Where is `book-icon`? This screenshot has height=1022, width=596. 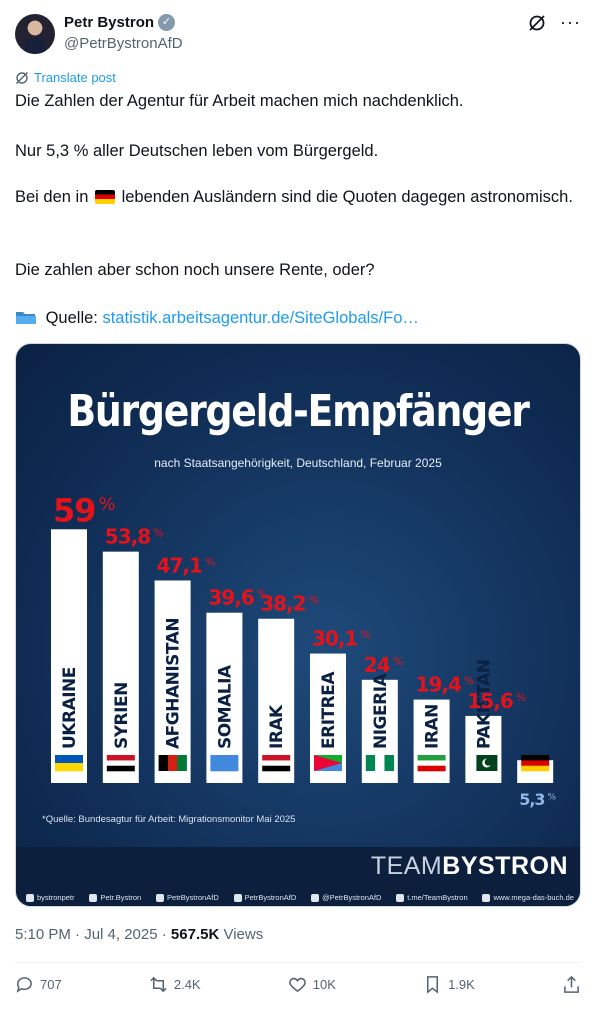 book-icon is located at coordinates (486, 897).